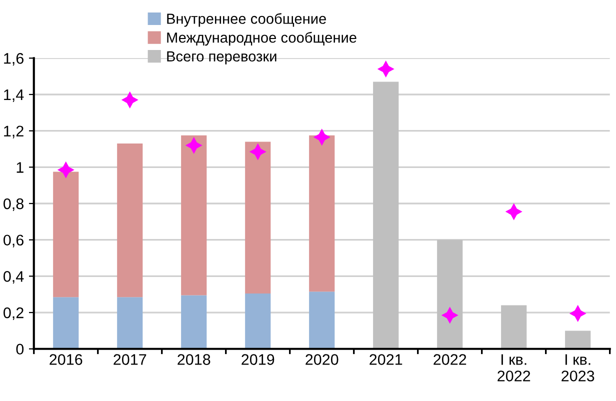 Image resolution: width=616 pixels, height=401 pixels. Describe the element at coordinates (20, 167) in the screenshot. I see `y-tick-label: 1` at that location.